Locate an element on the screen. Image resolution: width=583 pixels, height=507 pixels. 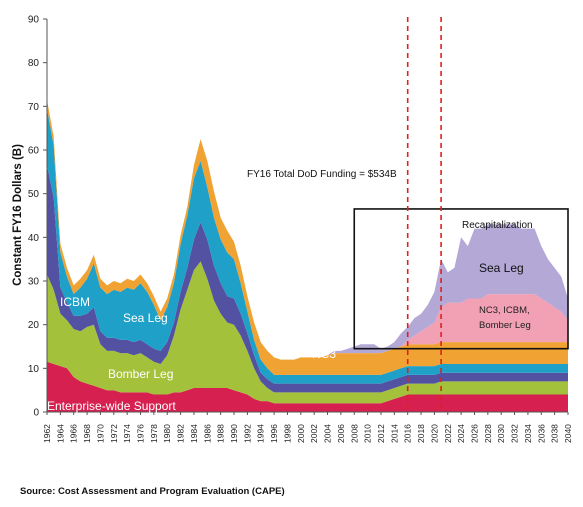
x-tick-label: 2008 is located at coordinates (354, 433).